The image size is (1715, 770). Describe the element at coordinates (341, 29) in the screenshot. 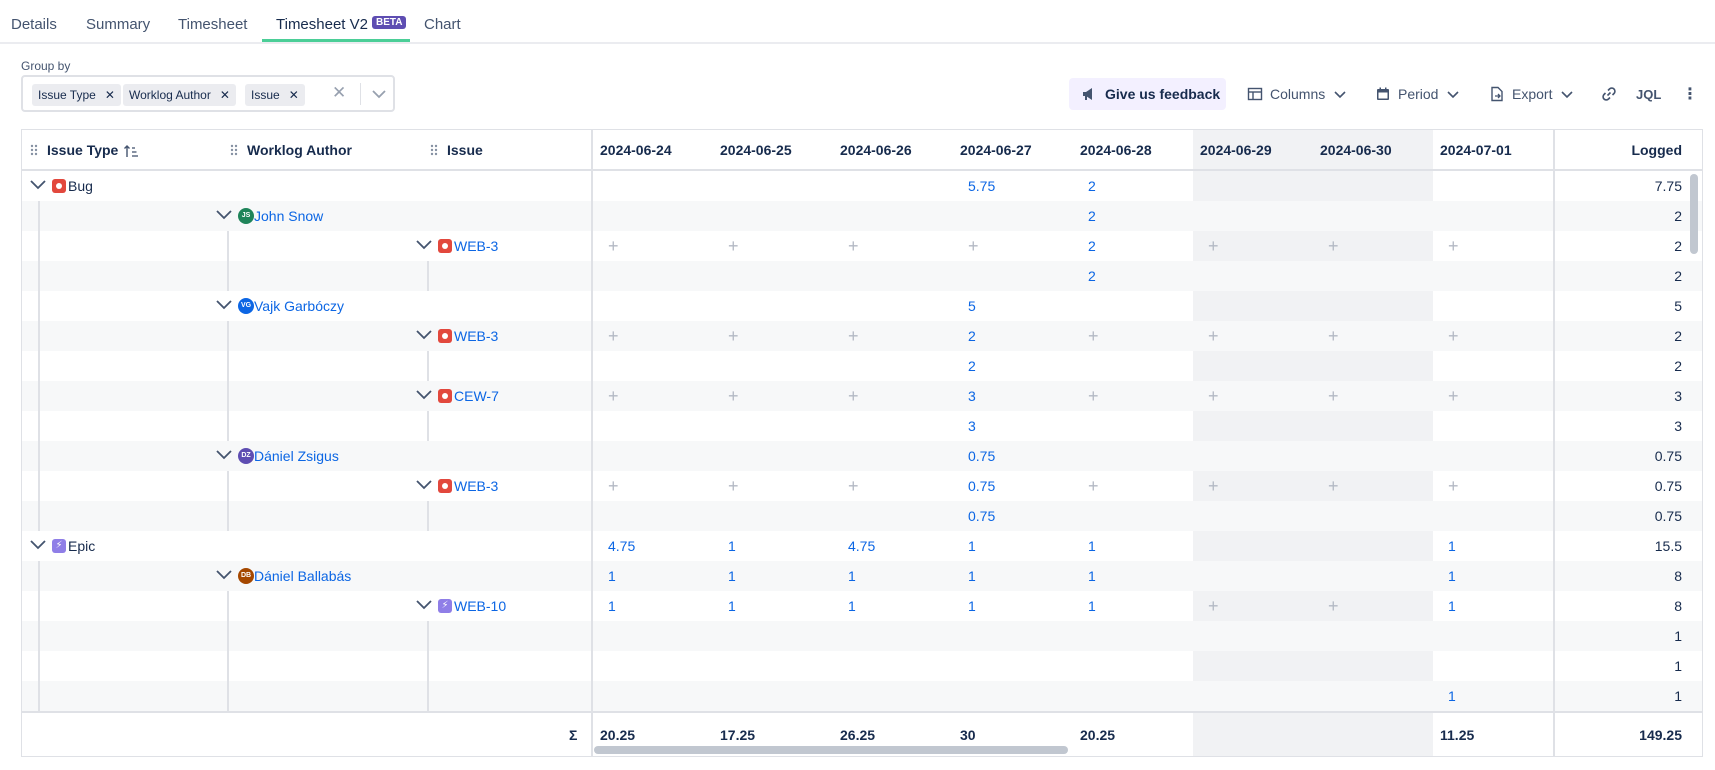

I see `tab-timesheet-v2: Timesheet V2 BETA` at that location.